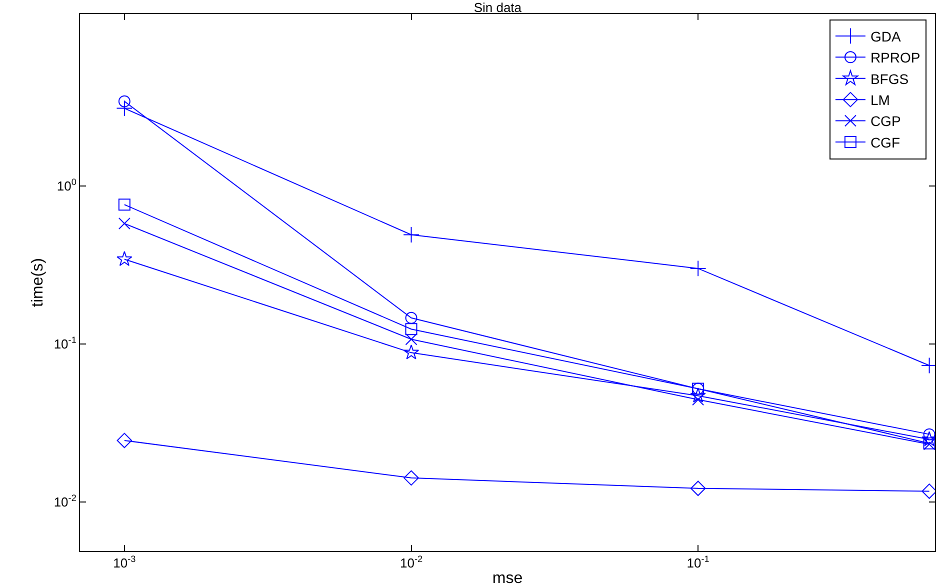 This screenshot has height=587, width=939. Describe the element at coordinates (895, 58) in the screenshot. I see `legend-label: RPROP` at that location.